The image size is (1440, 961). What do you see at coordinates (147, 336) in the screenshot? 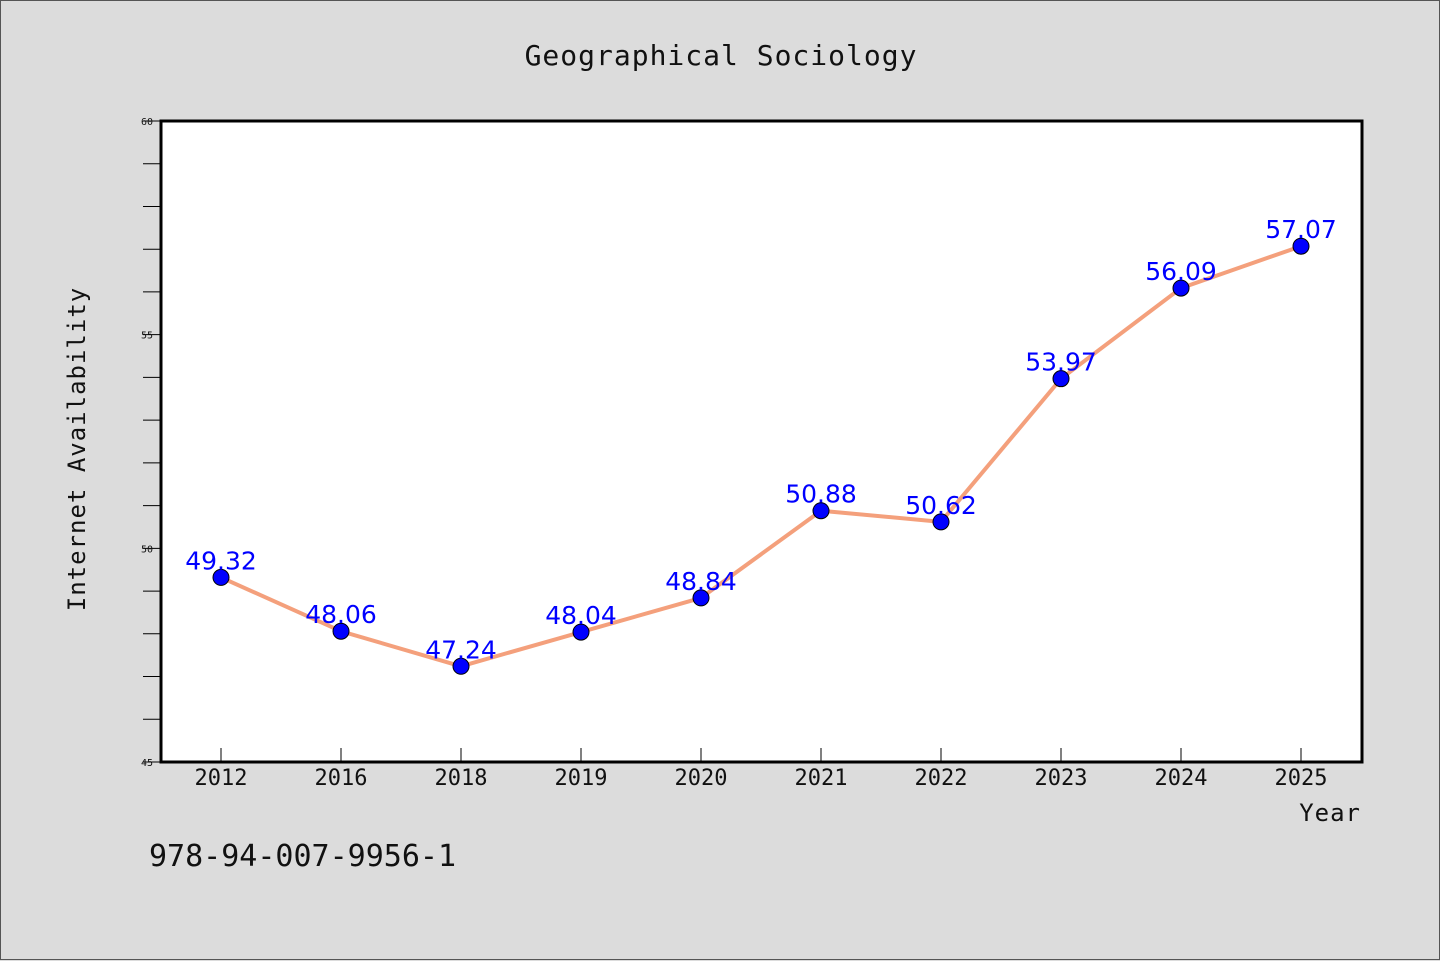
I see `y-tick-label: 55` at bounding box center [147, 336].